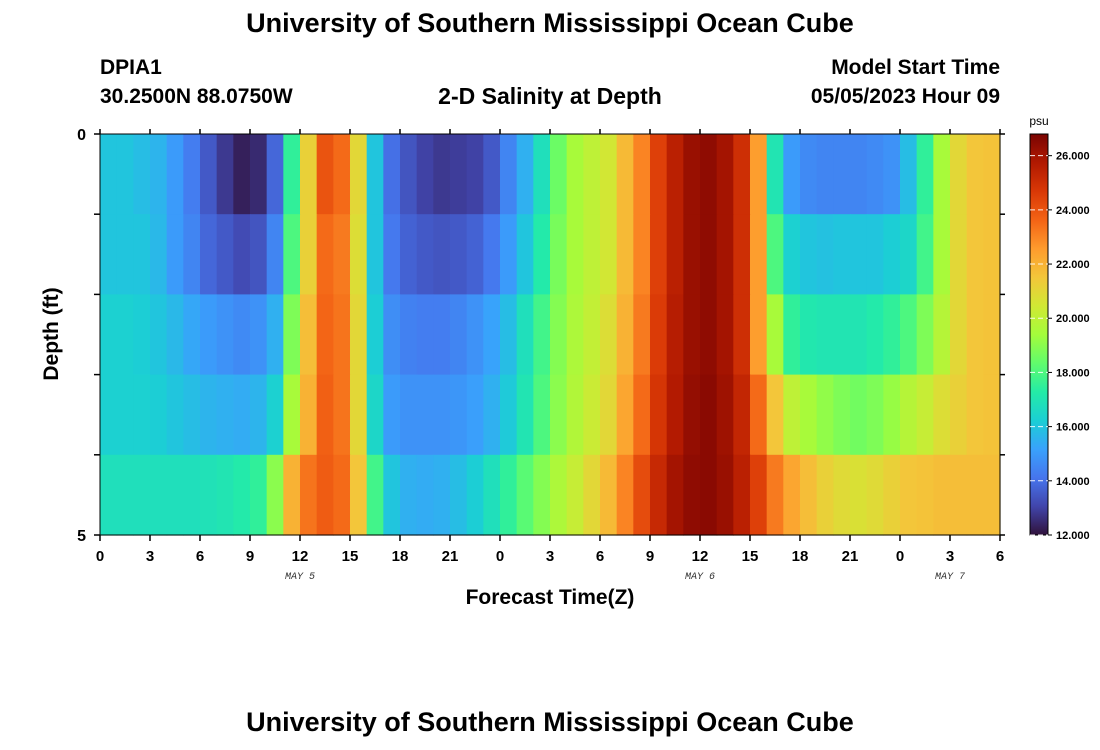  I want to click on x-axis-label: Forecast Time(Z), so click(550, 597).